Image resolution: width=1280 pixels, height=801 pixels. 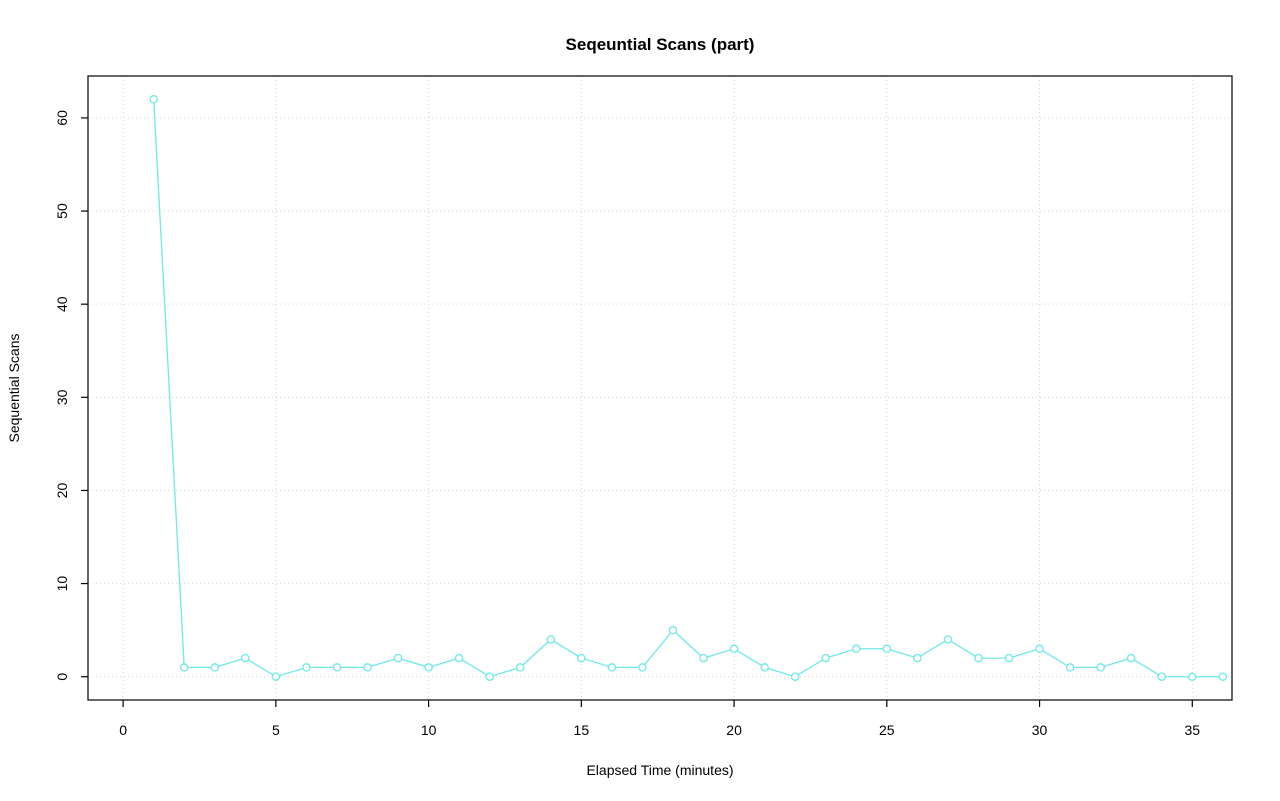 What do you see at coordinates (1040, 730) in the screenshot?
I see `x-tick-label: 30` at bounding box center [1040, 730].